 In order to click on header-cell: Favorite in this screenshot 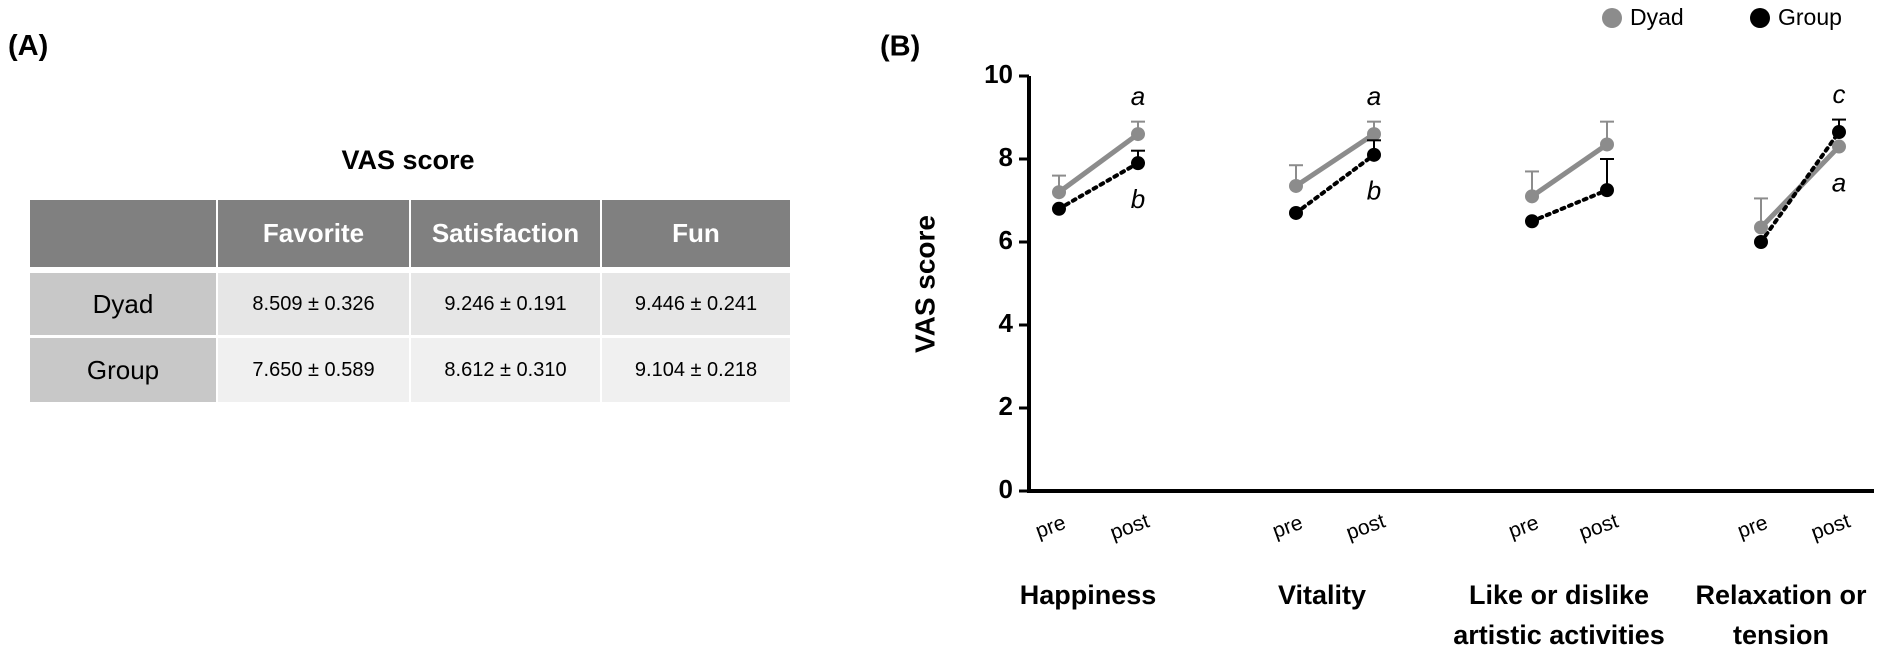, I will do `click(313, 233)`.